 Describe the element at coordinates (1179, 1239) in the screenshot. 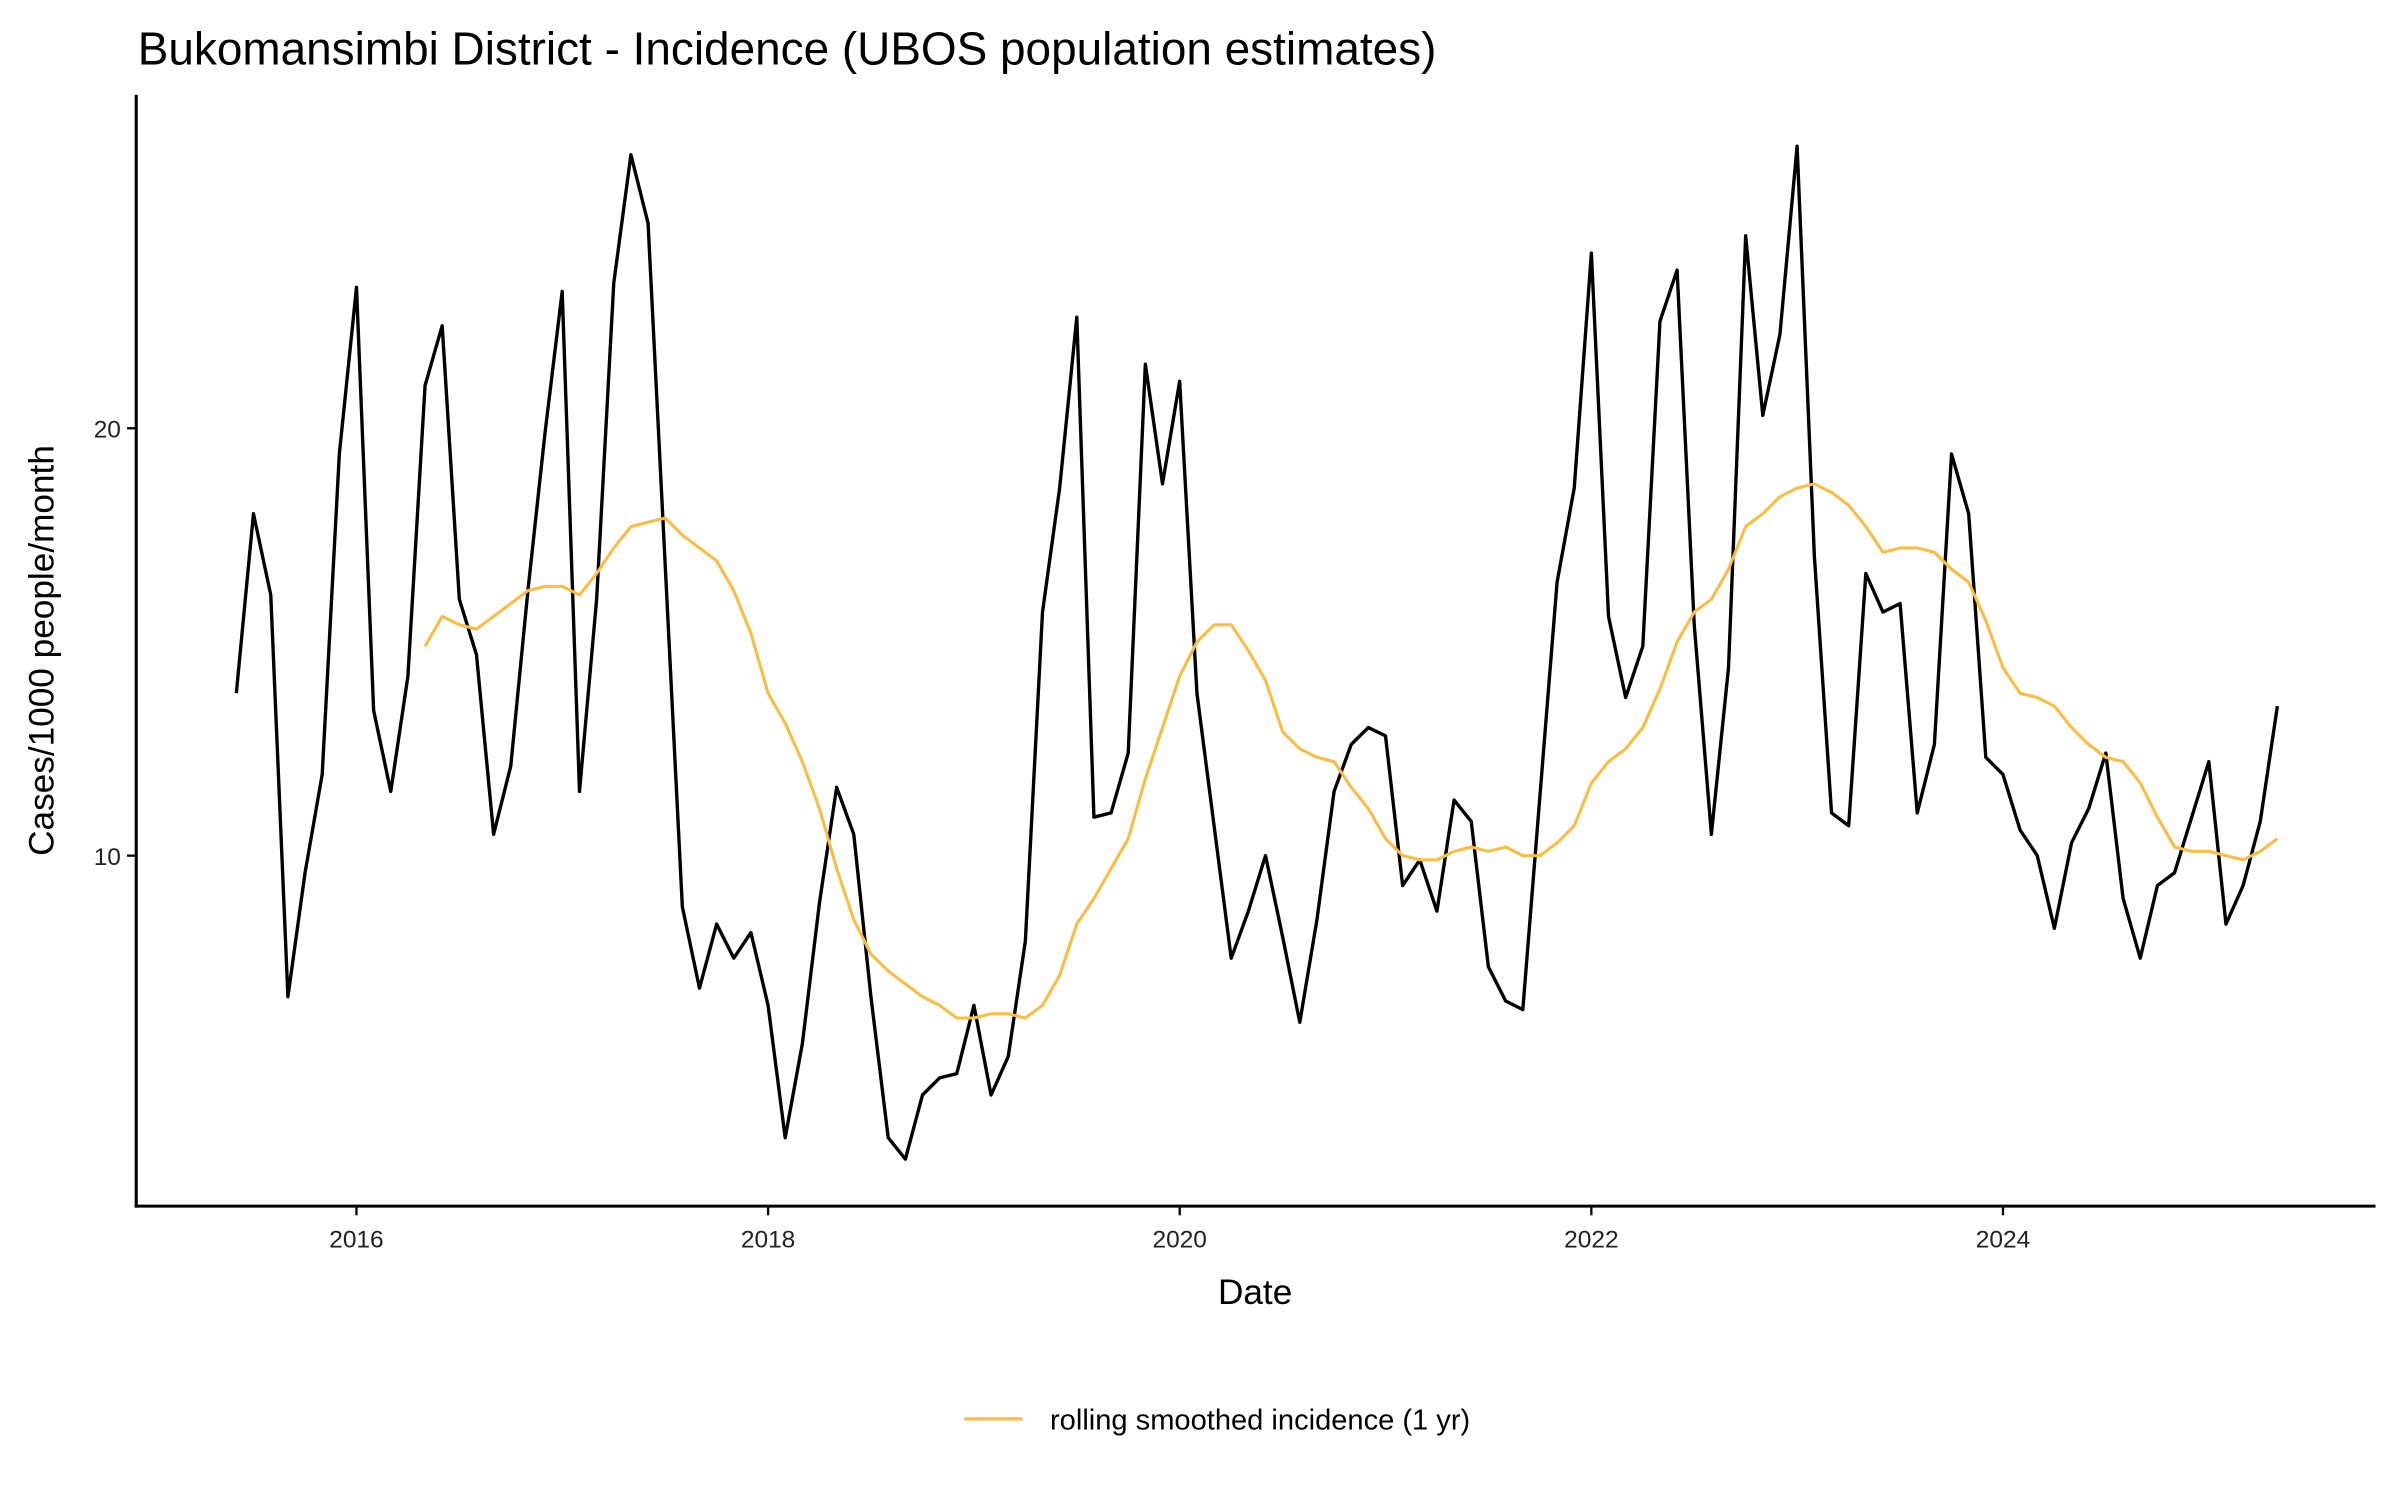

I see `x-tick-label: 2020` at that location.